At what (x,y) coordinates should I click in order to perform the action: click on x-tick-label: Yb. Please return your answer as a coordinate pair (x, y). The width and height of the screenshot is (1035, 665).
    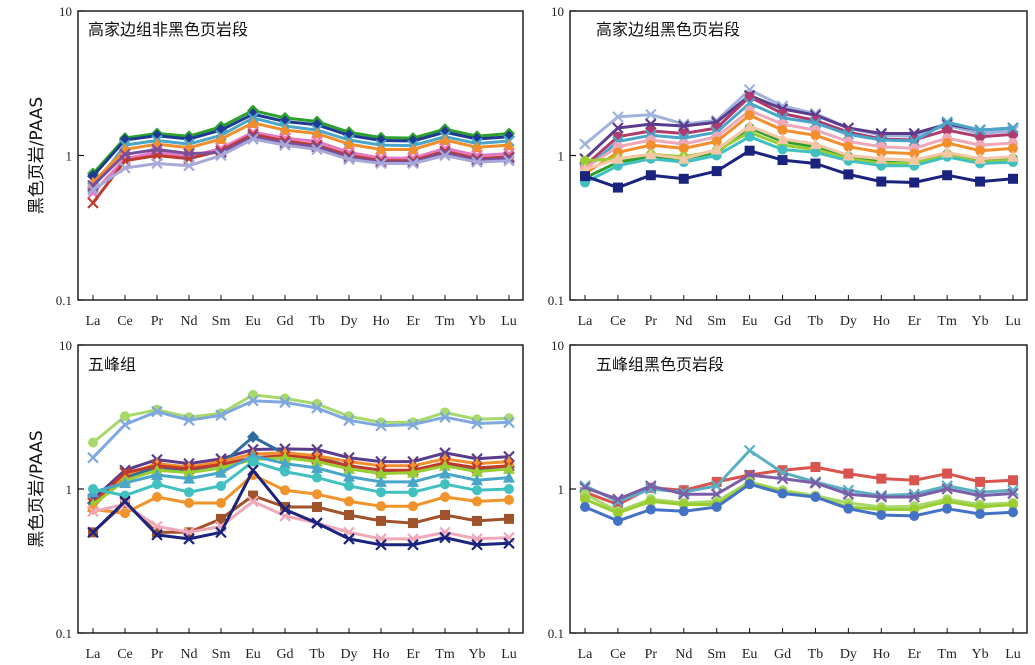
    Looking at the image, I should click on (476, 321).